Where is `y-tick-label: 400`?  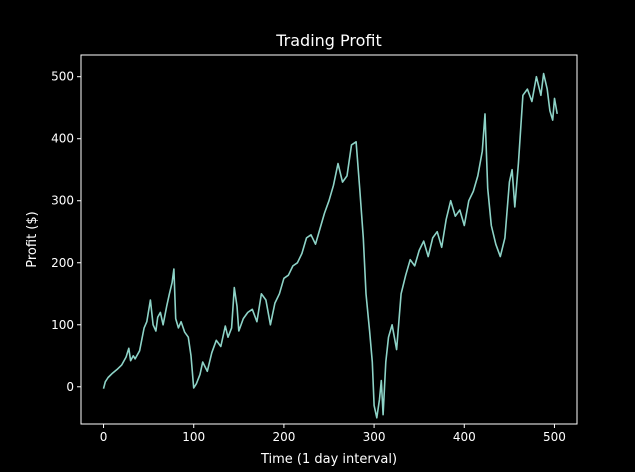 y-tick-label: 400 is located at coordinates (62, 139).